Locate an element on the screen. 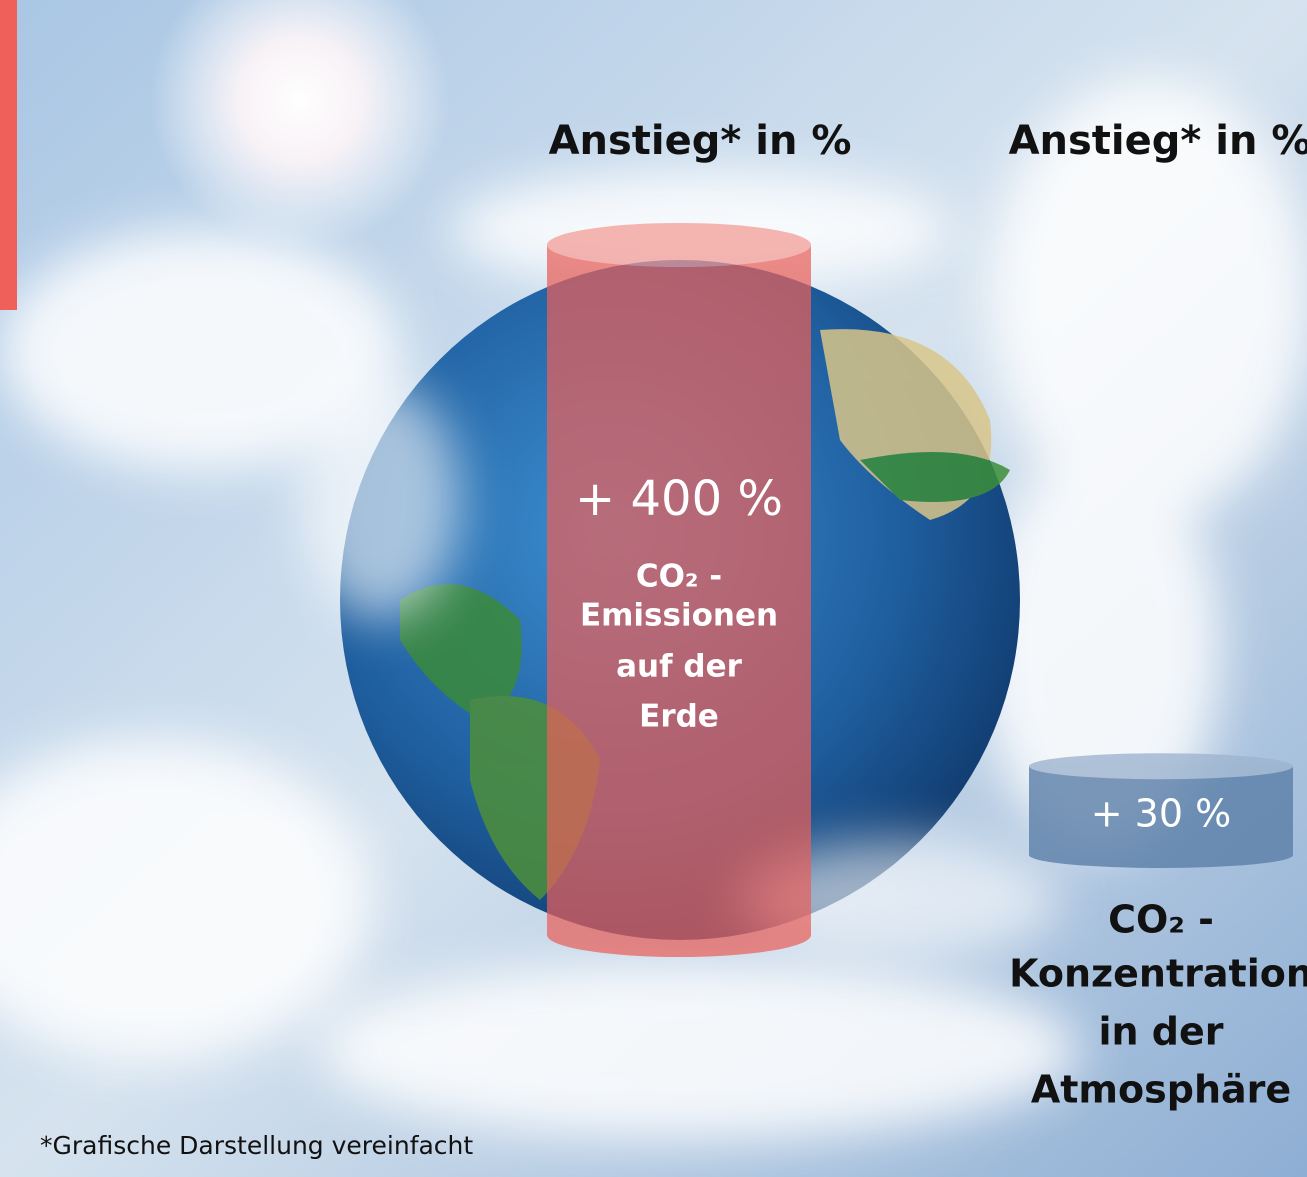  caption-line: Atmosphäre is located at coordinates (1161, 1090).